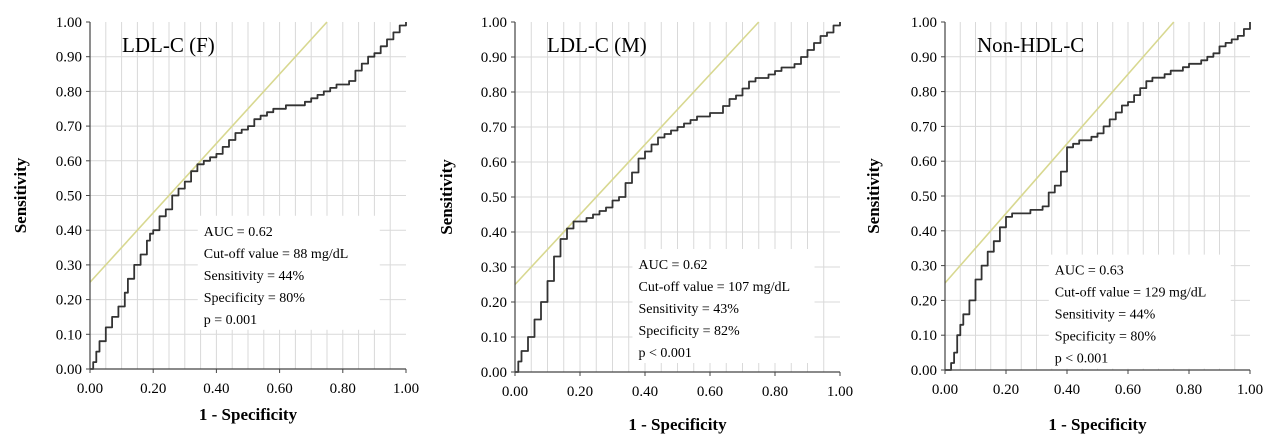 The image size is (1267, 440). What do you see at coordinates (168, 45) in the screenshot?
I see `panel-title: LDL-C (F)` at bounding box center [168, 45].